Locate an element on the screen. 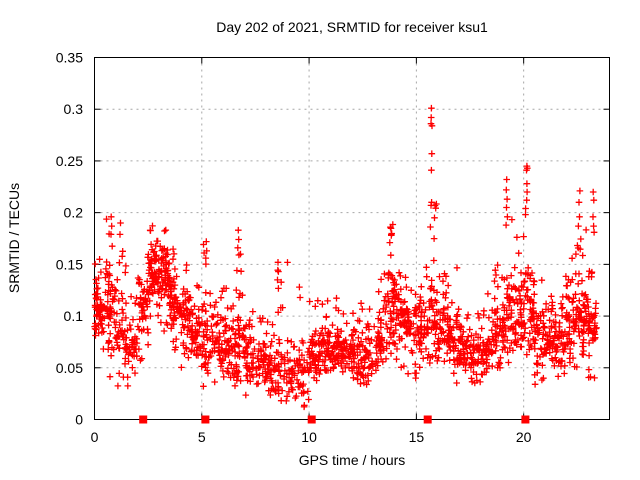 This screenshot has width=640, height=480. svg-text: 0.2 is located at coordinates (74, 213).